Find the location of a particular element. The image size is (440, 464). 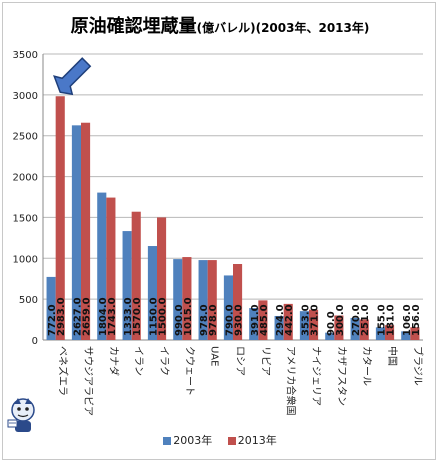

legend-item-2003: 2003年 is located at coordinates (187, 440).